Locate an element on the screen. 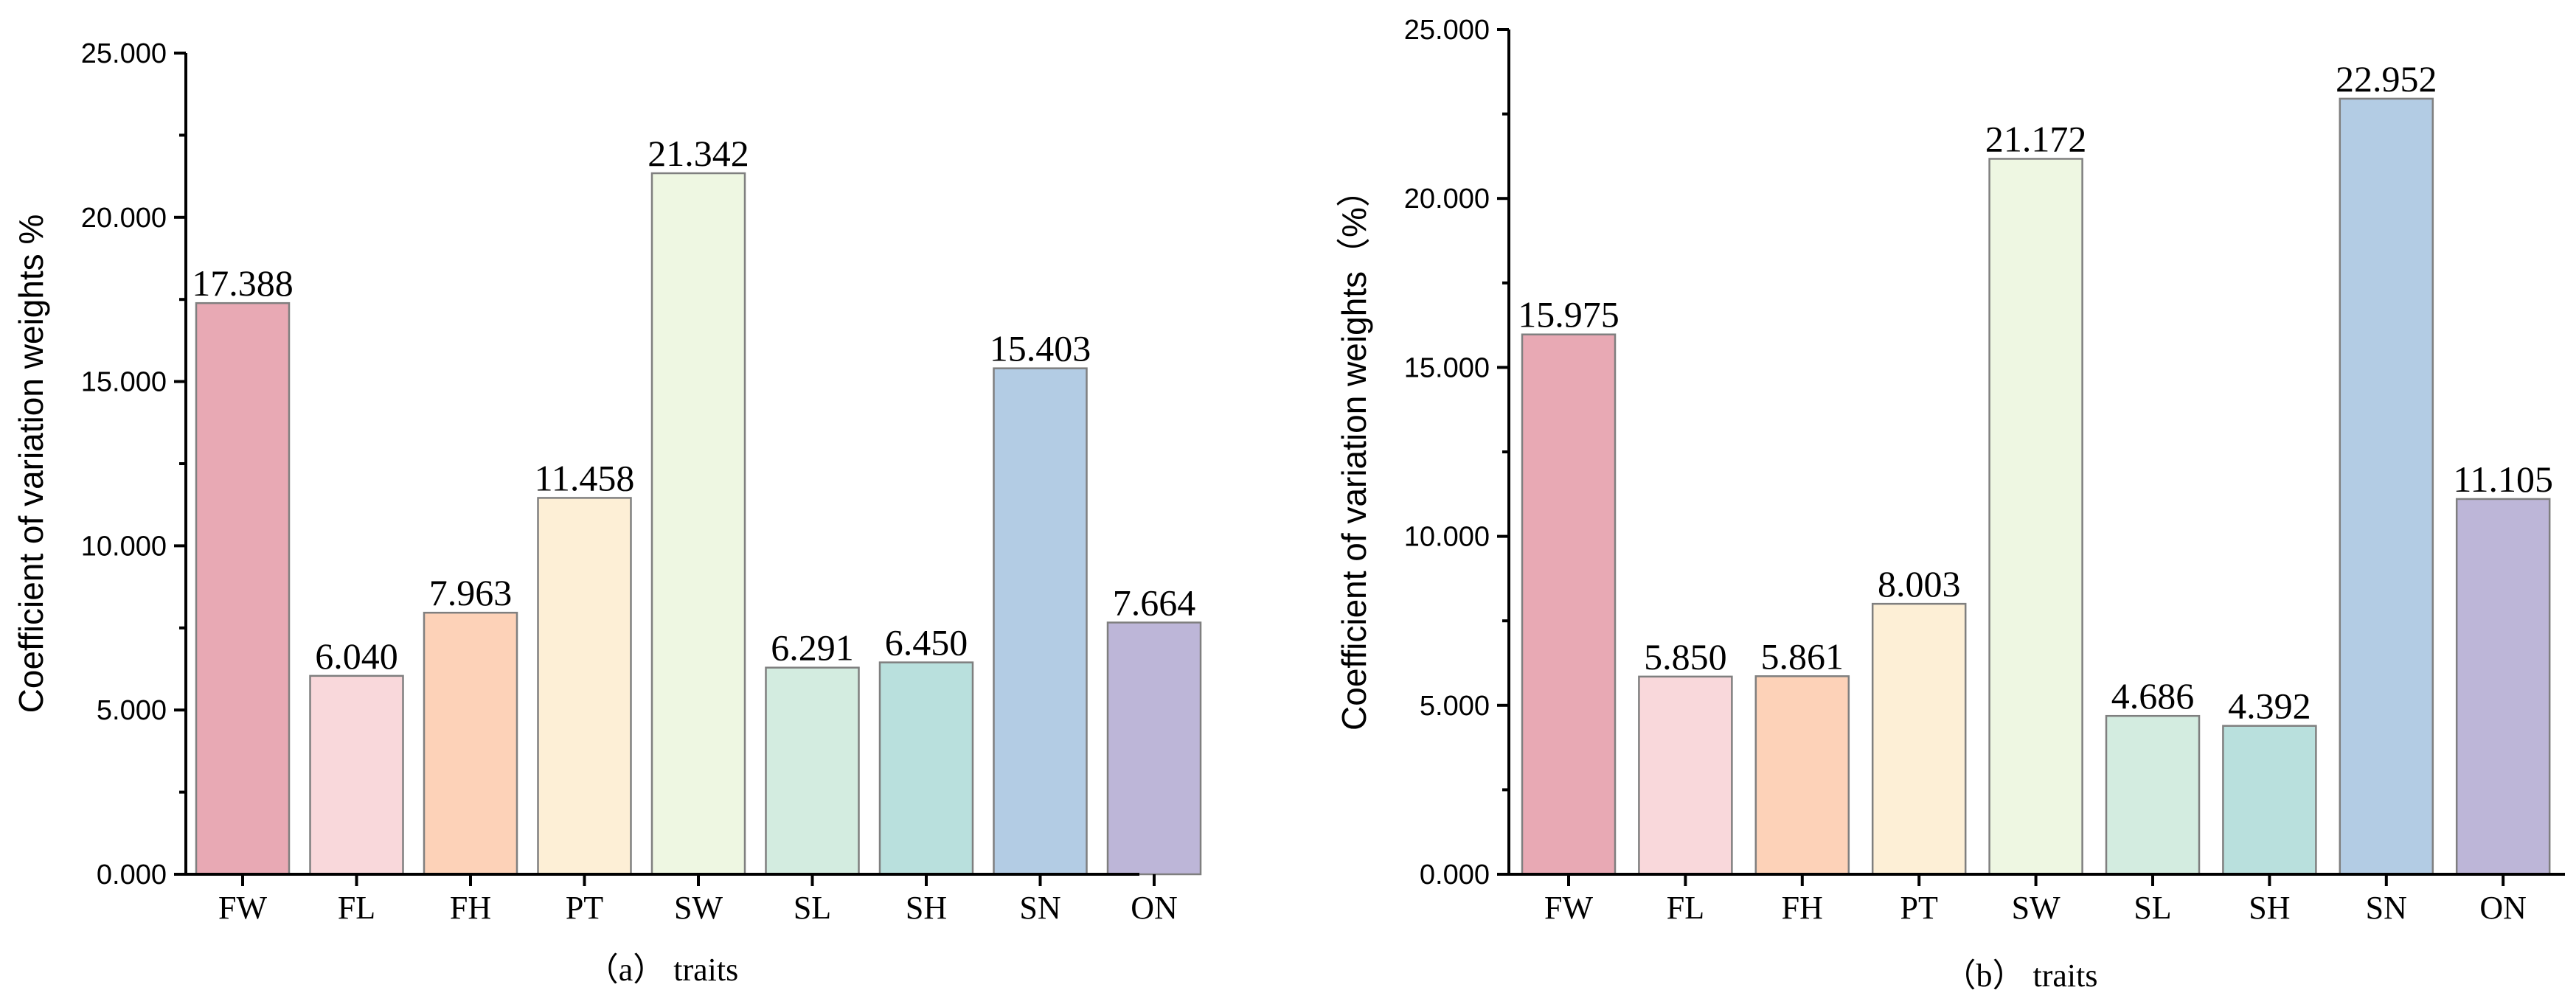 This screenshot has width=2576, height=1004. data-label-fw: 17.388 is located at coordinates (243, 283).